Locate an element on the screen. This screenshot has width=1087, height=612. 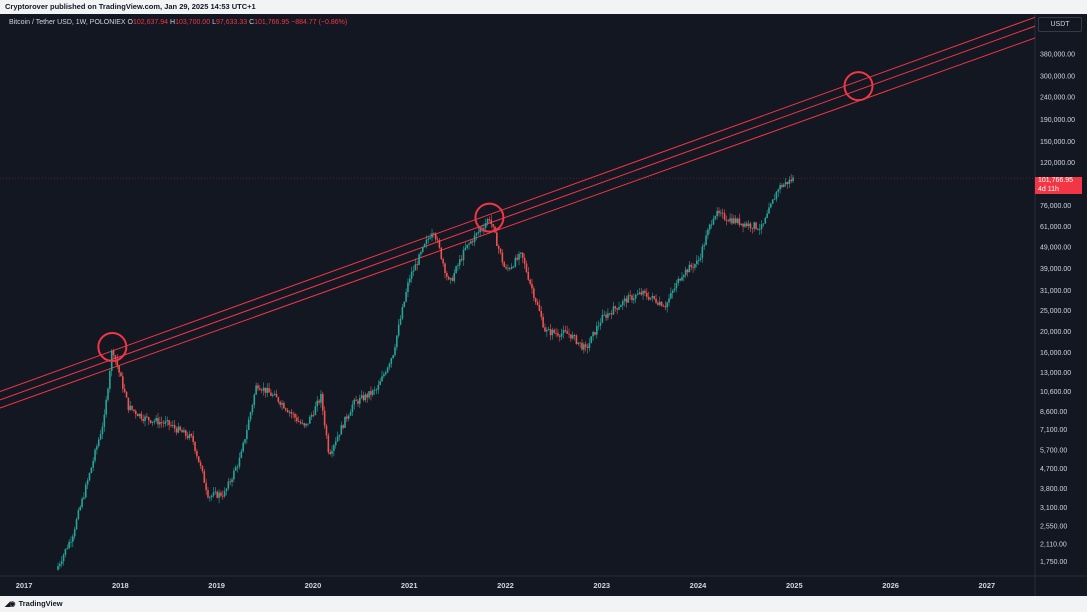
tradingview-logo-text: TradingView is located at coordinates (40, 603).